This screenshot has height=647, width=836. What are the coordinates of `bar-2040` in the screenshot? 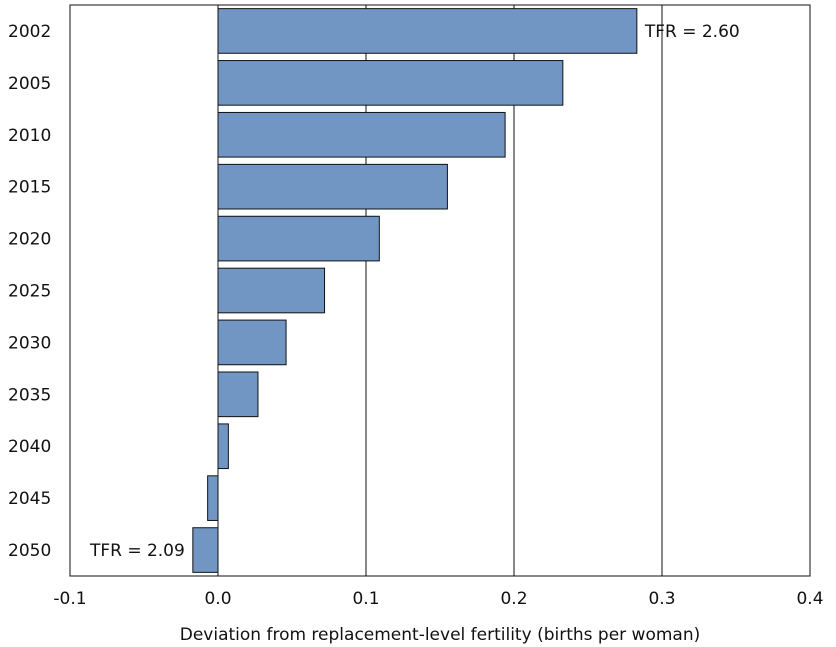 It's located at (223, 446).